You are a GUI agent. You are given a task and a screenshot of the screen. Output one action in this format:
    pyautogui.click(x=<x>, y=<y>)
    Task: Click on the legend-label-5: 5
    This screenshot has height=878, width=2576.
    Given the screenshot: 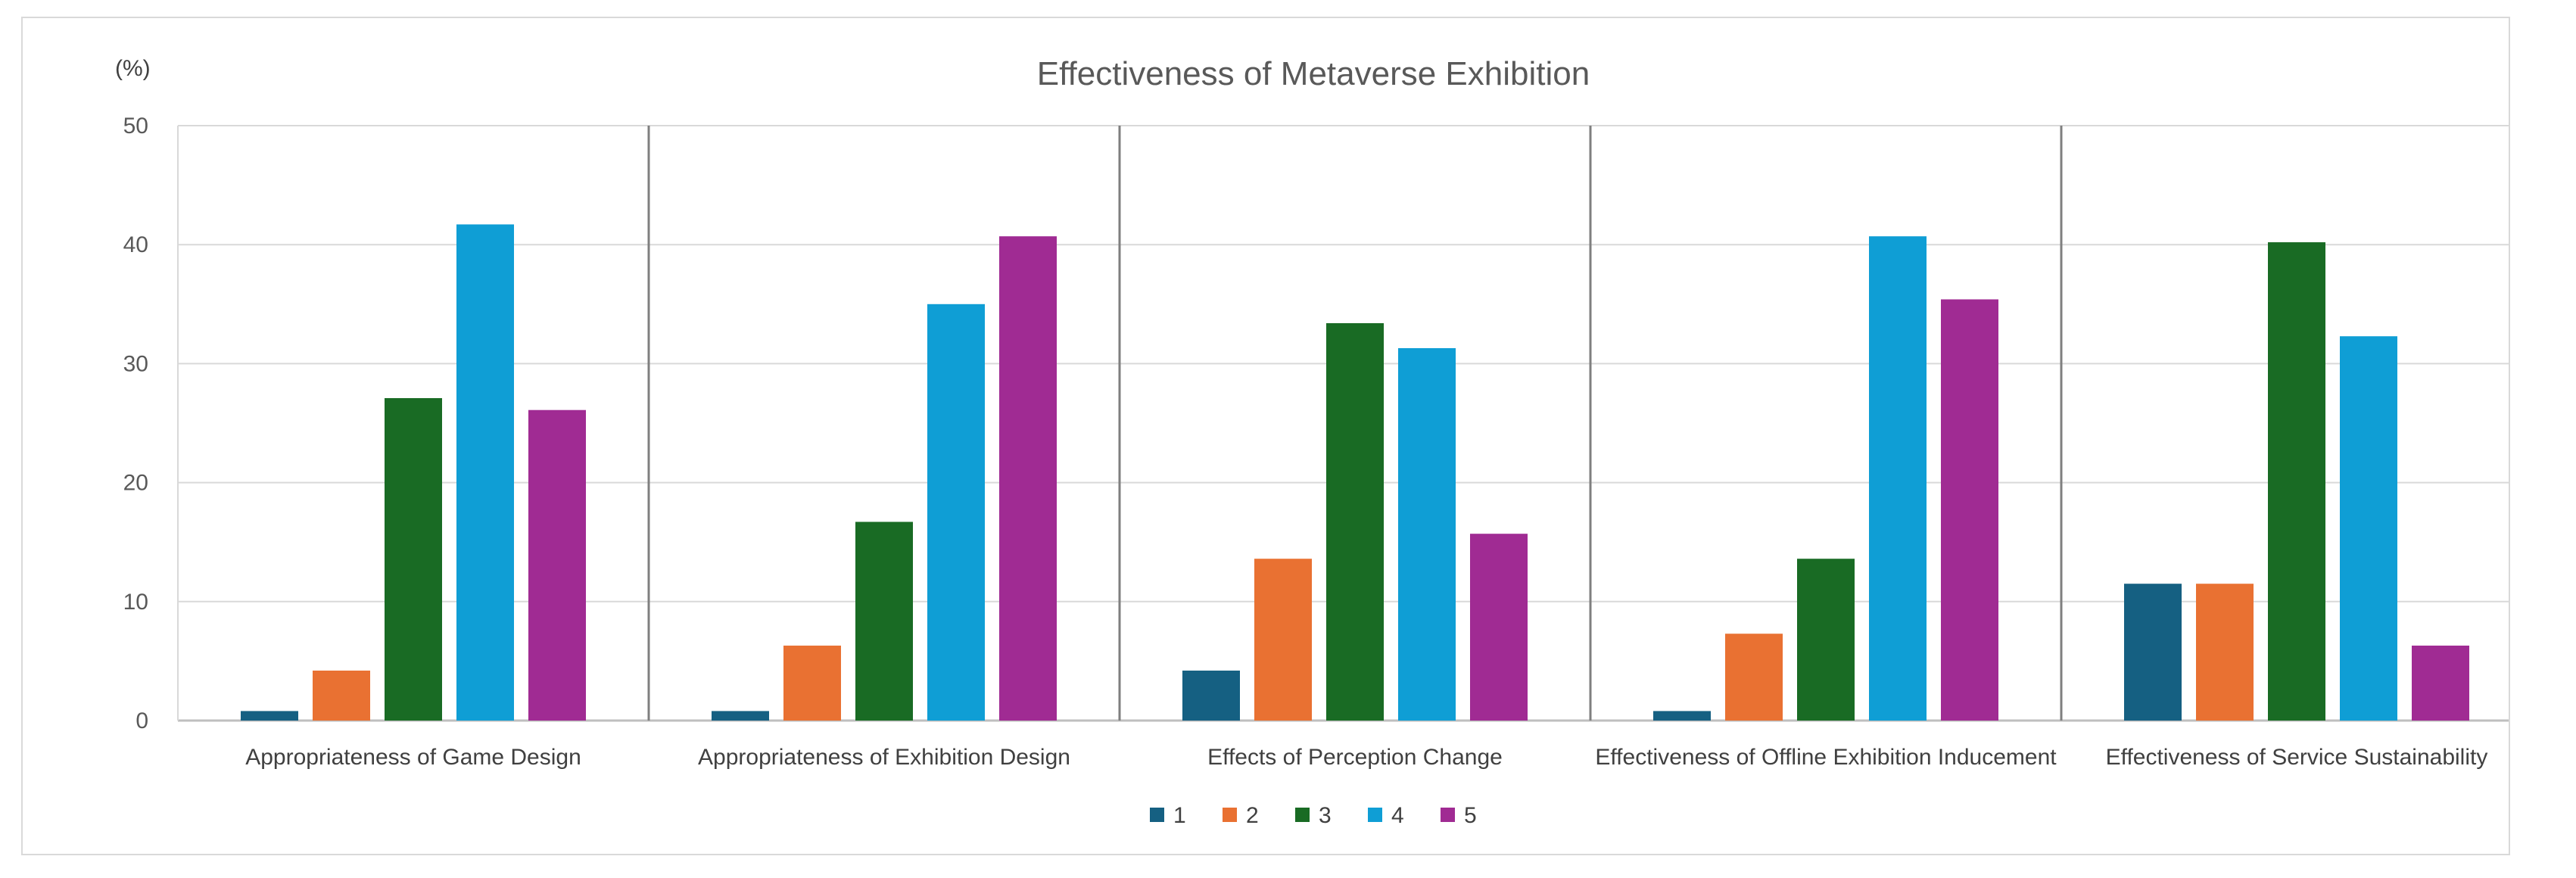 What is the action you would take?
    pyautogui.click(x=1470, y=816)
    